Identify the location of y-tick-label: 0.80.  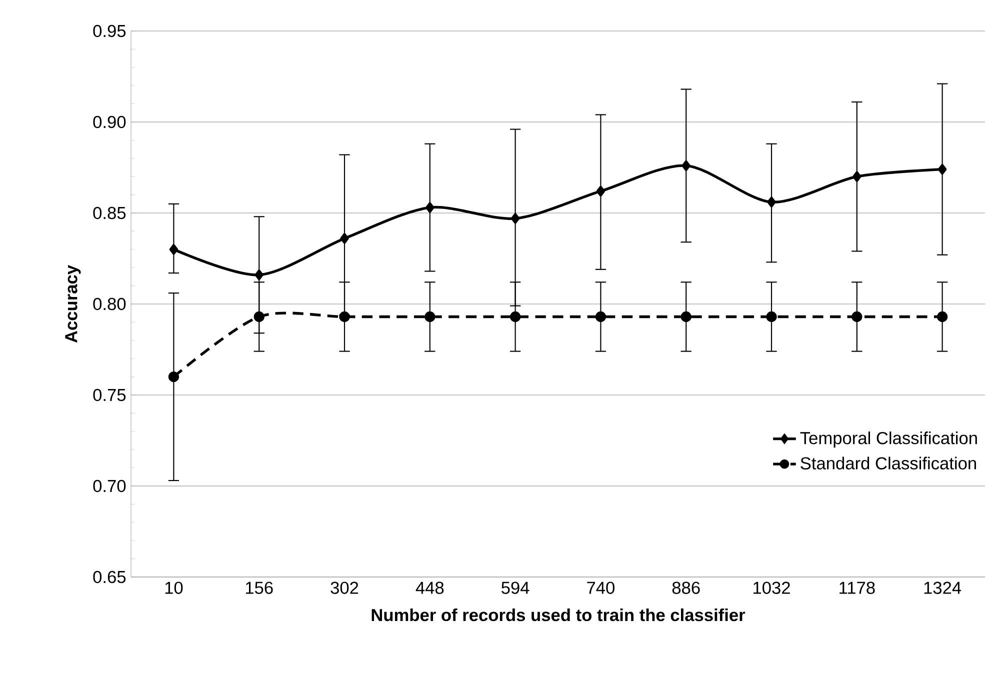
(109, 304).